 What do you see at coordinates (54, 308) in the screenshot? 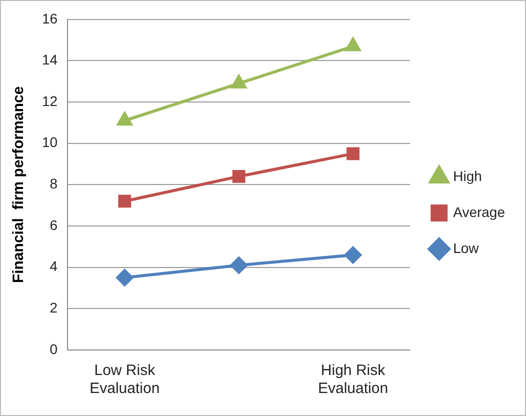
I see `y-tick-label: 2` at bounding box center [54, 308].